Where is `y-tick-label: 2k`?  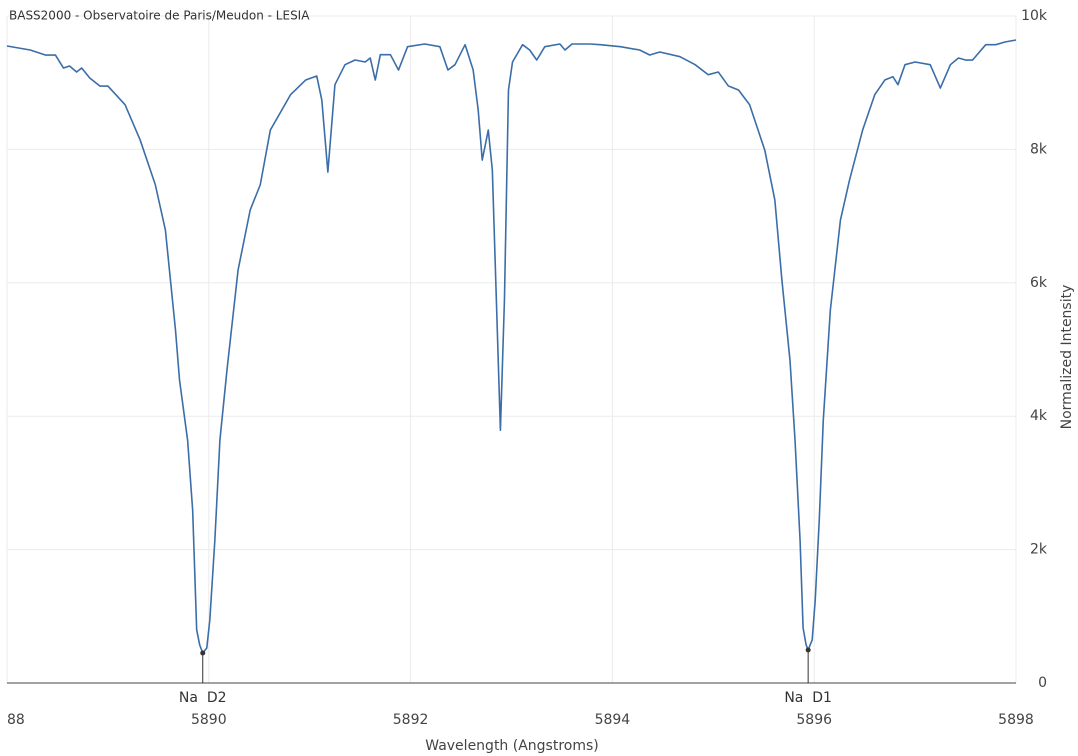
y-tick-label: 2k is located at coordinates (1039, 550).